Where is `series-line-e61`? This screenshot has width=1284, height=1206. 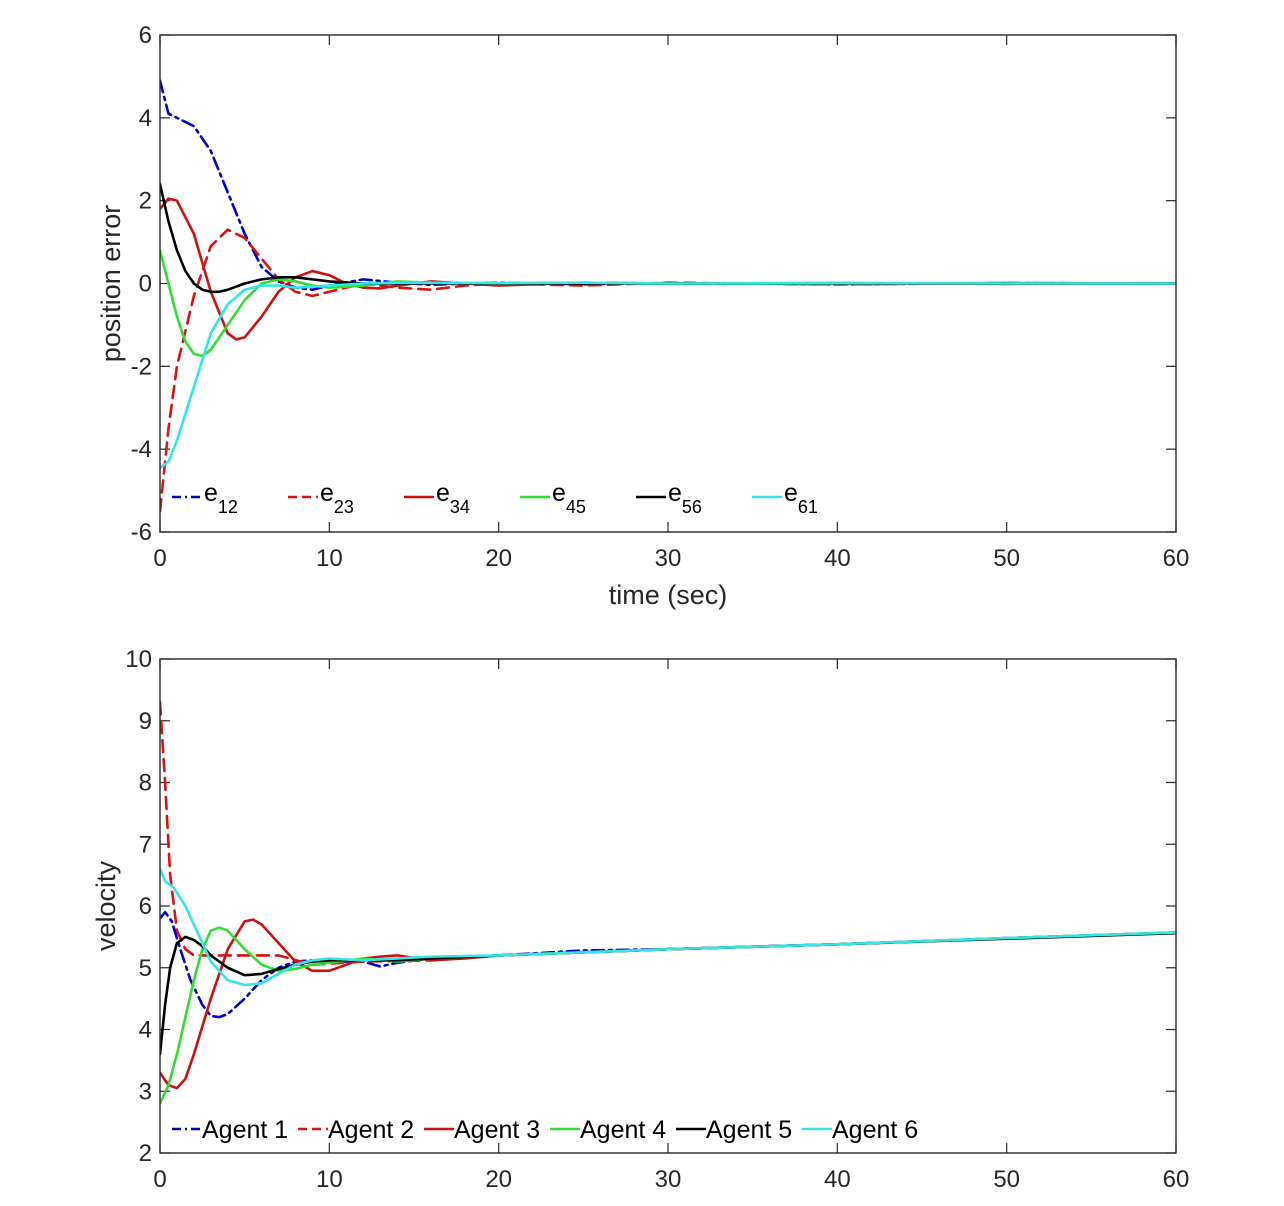
series-line-e61 is located at coordinates (668, 375).